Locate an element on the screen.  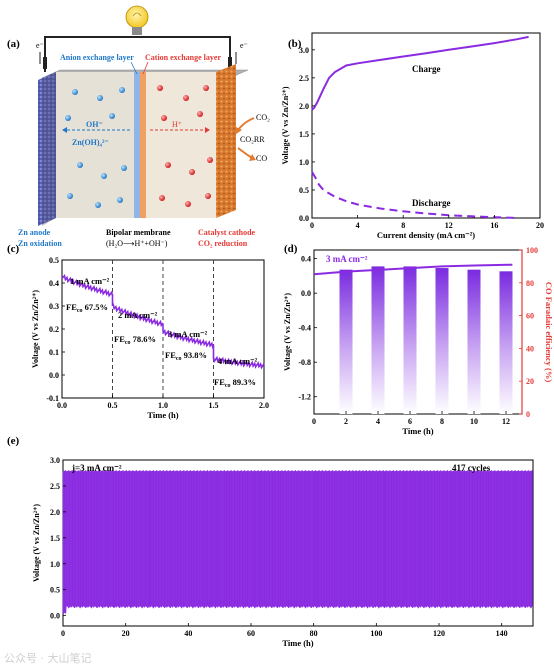
electron-right: e⁻ is located at coordinates (244, 45).